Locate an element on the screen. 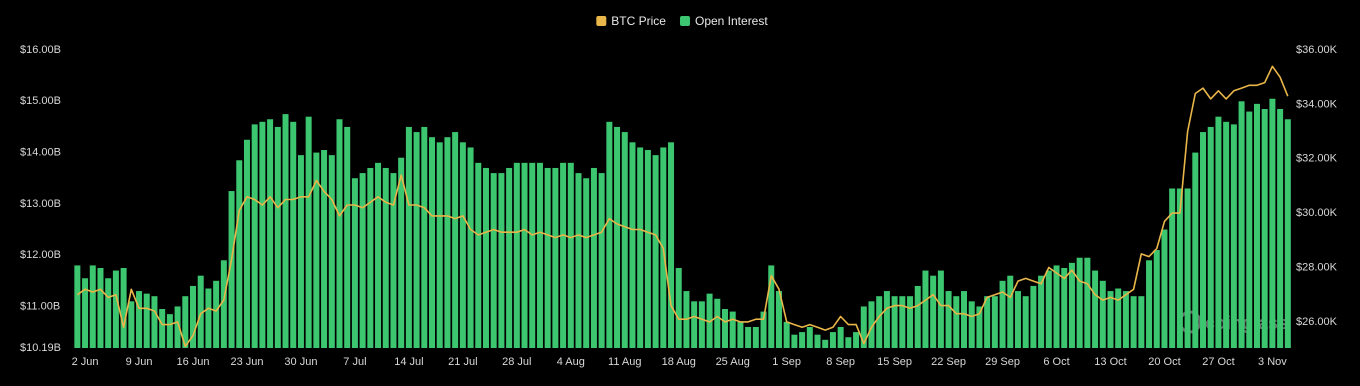 The image size is (1360, 386). x-tick-label: 25 Aug is located at coordinates (733, 362).